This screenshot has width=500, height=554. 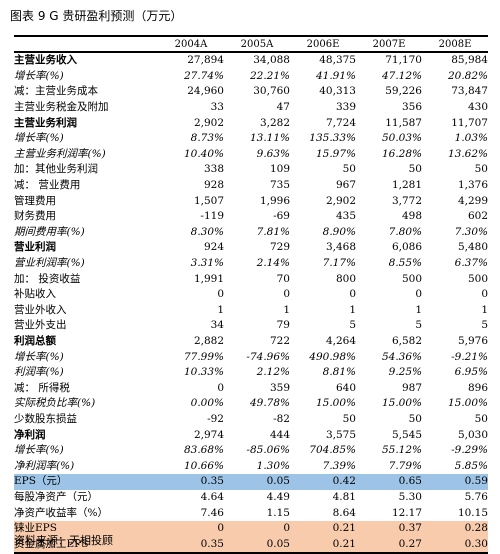 I want to click on row-label: 管理费用, so click(x=35, y=200).